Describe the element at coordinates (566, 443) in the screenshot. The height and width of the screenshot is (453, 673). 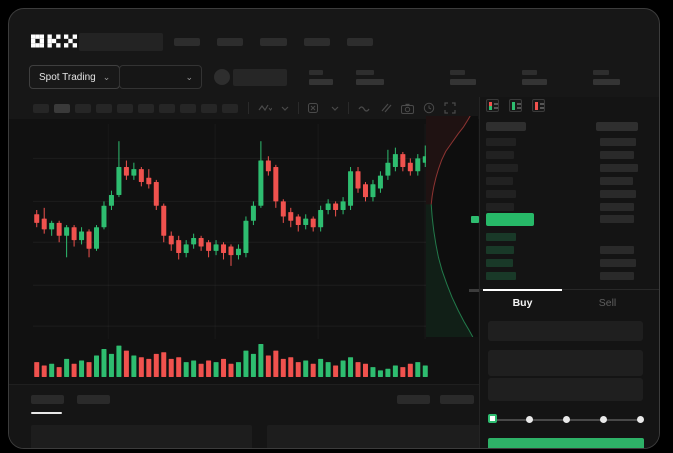
I see `buy-submit-button` at that location.